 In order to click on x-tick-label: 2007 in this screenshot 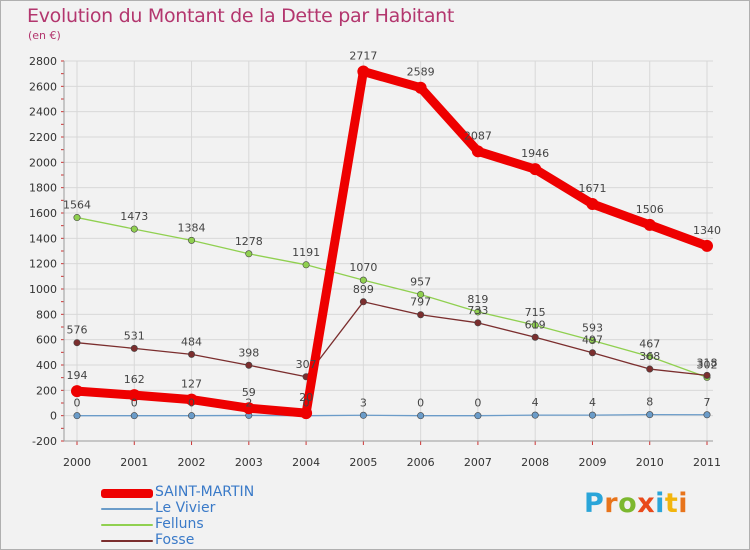, I will do `click(478, 462)`.